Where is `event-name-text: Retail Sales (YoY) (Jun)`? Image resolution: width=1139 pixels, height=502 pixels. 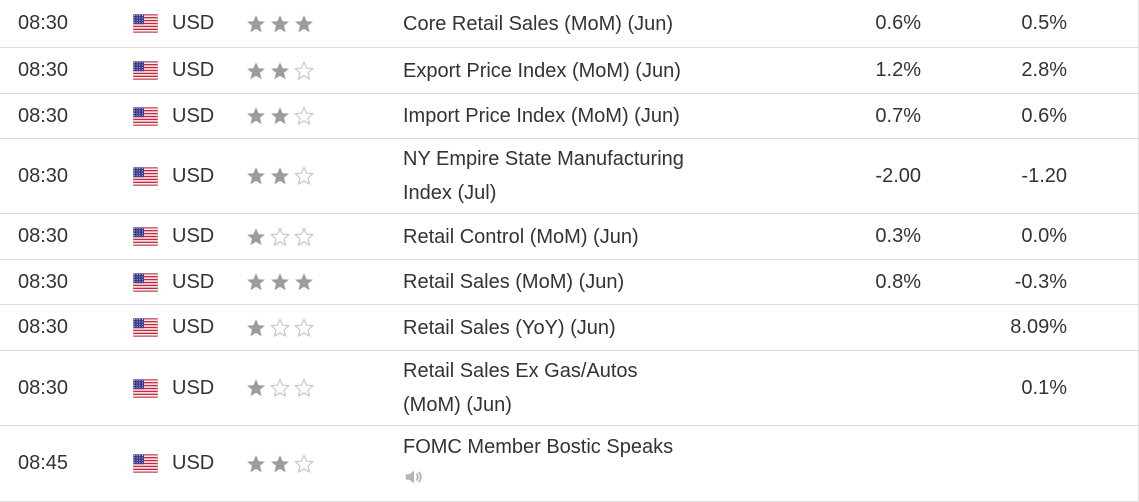 event-name-text: Retail Sales (YoY) (Jun) is located at coordinates (509, 327).